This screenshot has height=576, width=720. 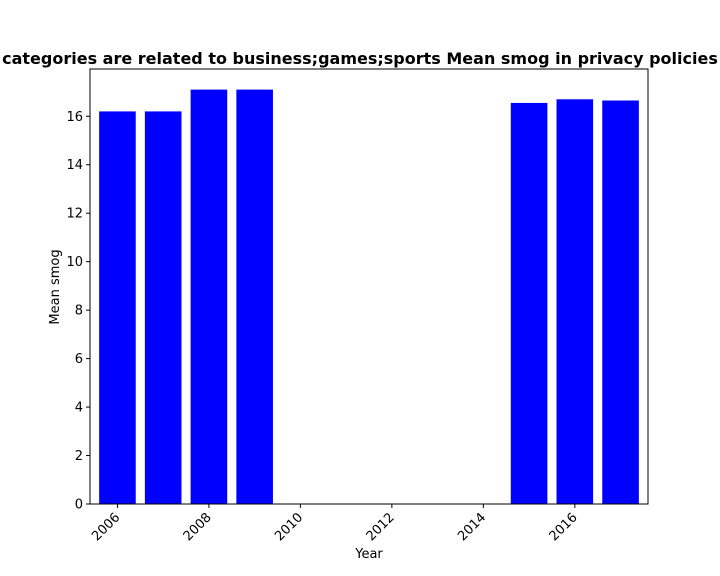 I want to click on y-axis: 0 2 4 6 8 10 12 14 16, so click(x=78, y=311).